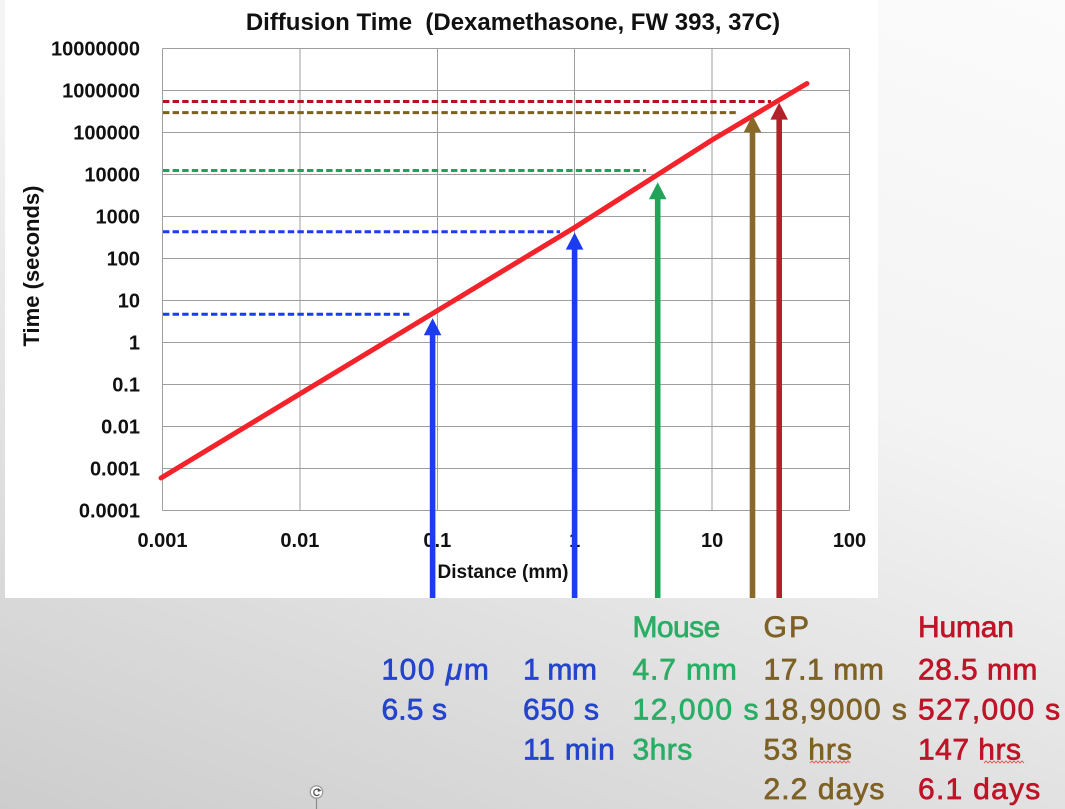 The height and width of the screenshot is (809, 1065). I want to click on svg-text: 4.7 mm, so click(685, 669).